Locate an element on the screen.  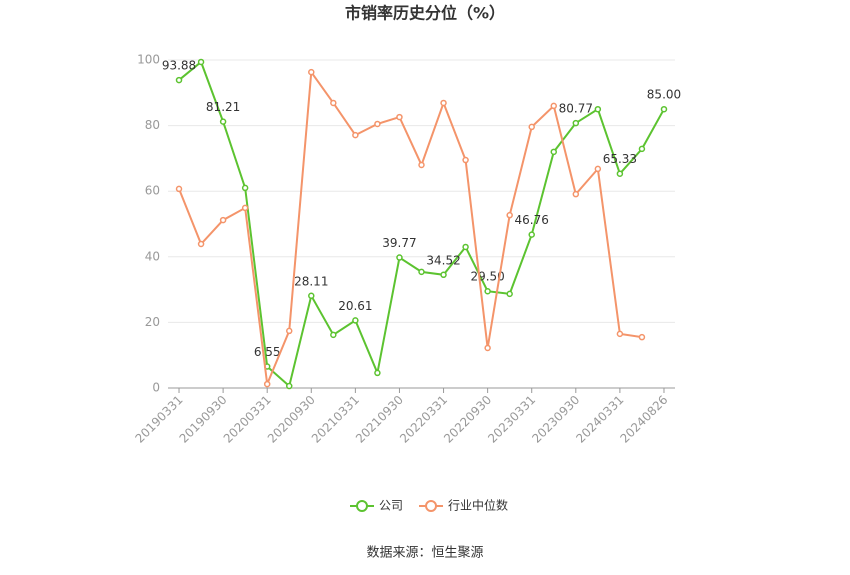
data-label: 81.21 is located at coordinates (223, 107).